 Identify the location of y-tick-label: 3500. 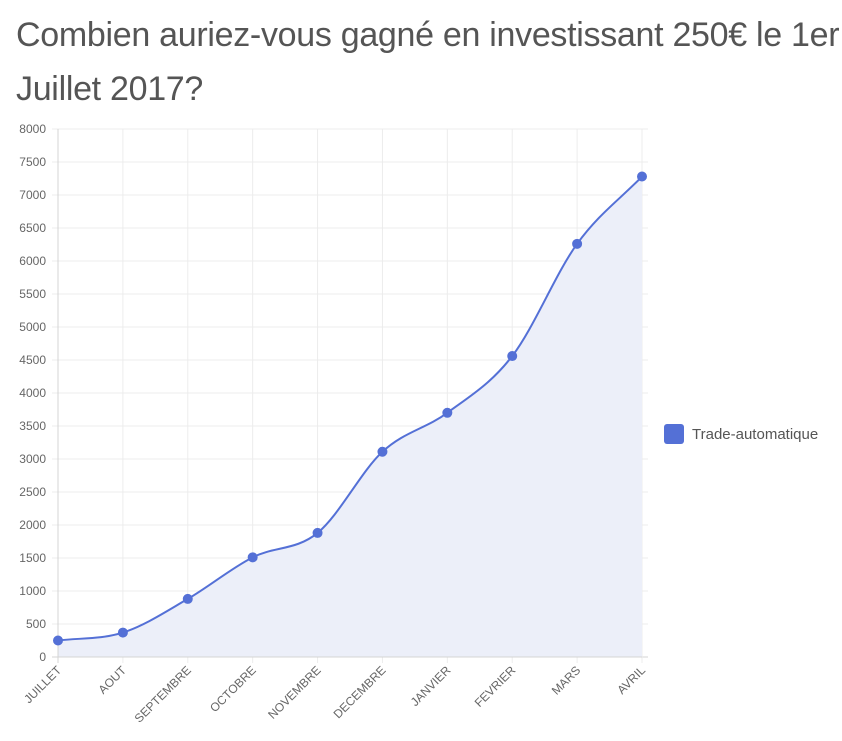
(32, 426).